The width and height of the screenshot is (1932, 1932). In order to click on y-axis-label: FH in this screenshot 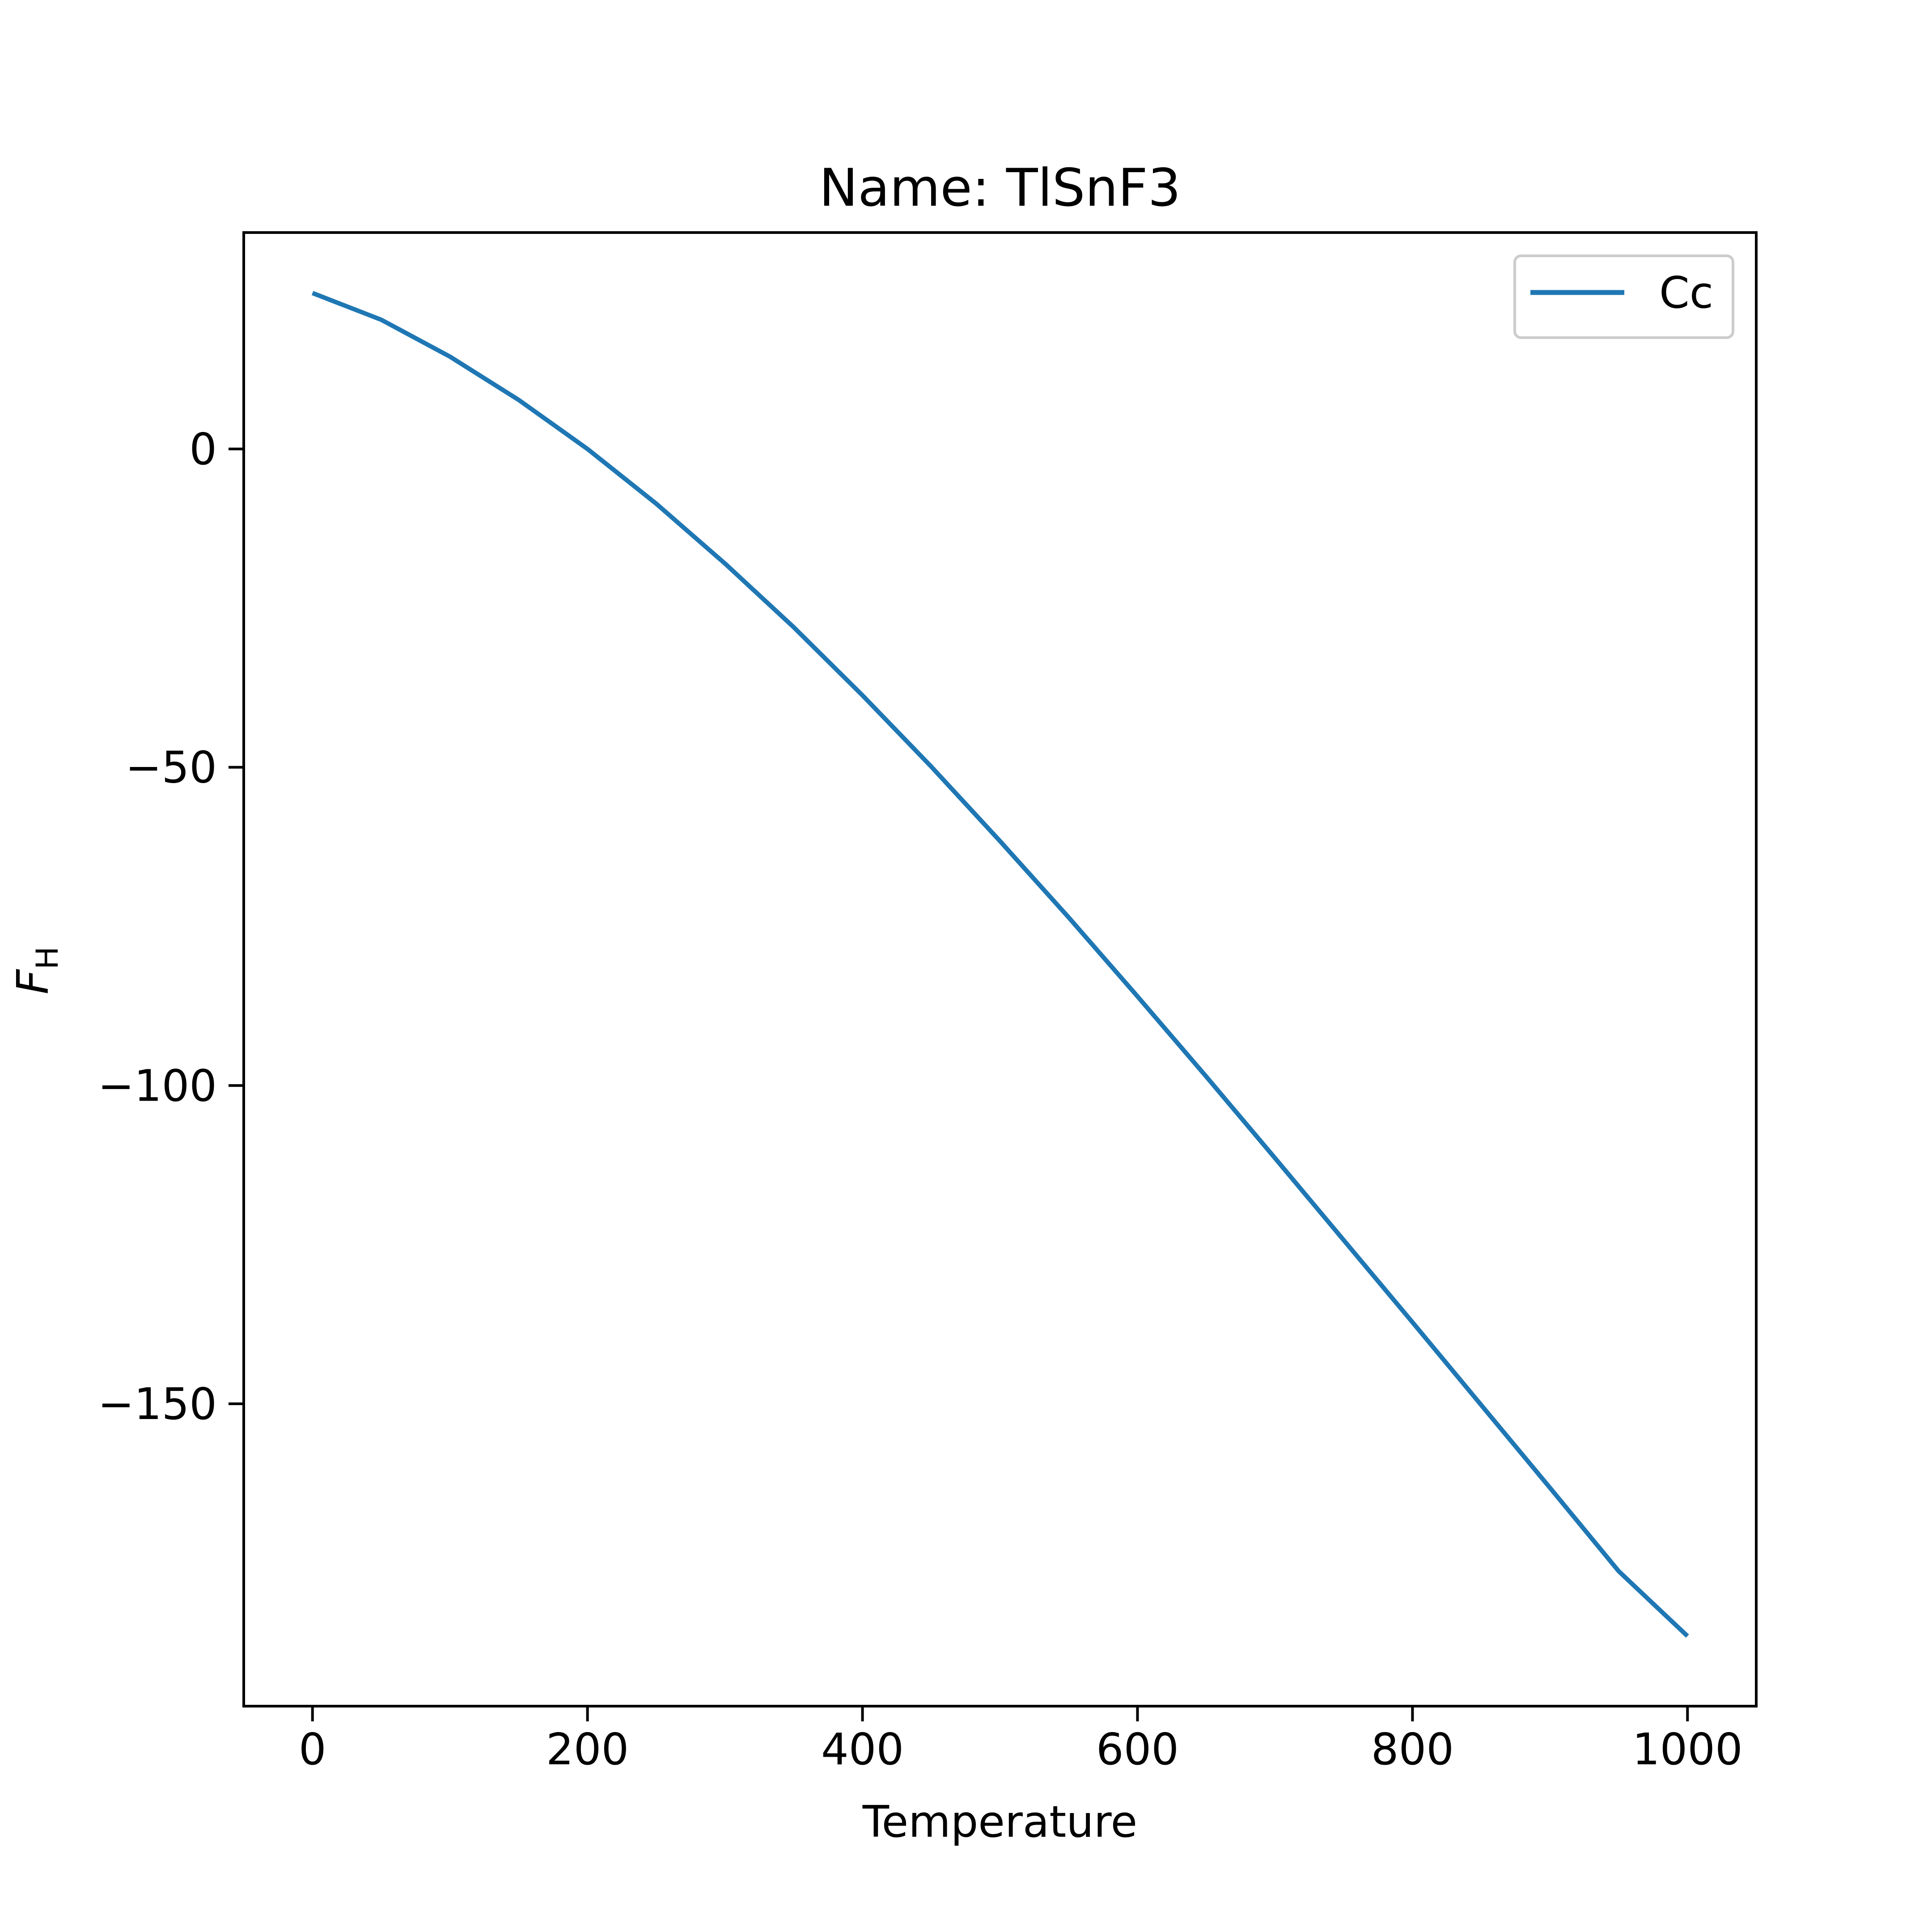, I will do `click(36, 971)`.